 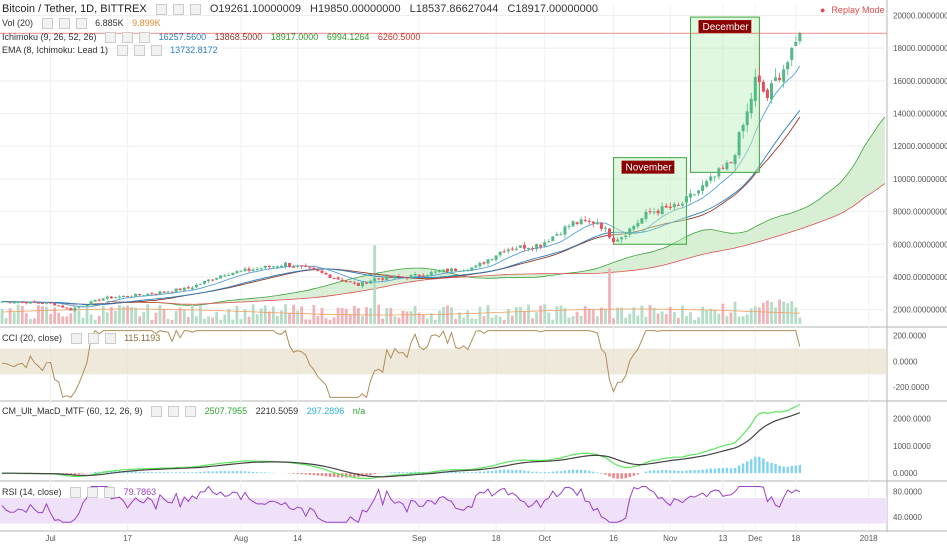 I want to click on macd-label: CM_Ult_MacD_MTF (60, 12, 26, 9), so click(x=72, y=411).